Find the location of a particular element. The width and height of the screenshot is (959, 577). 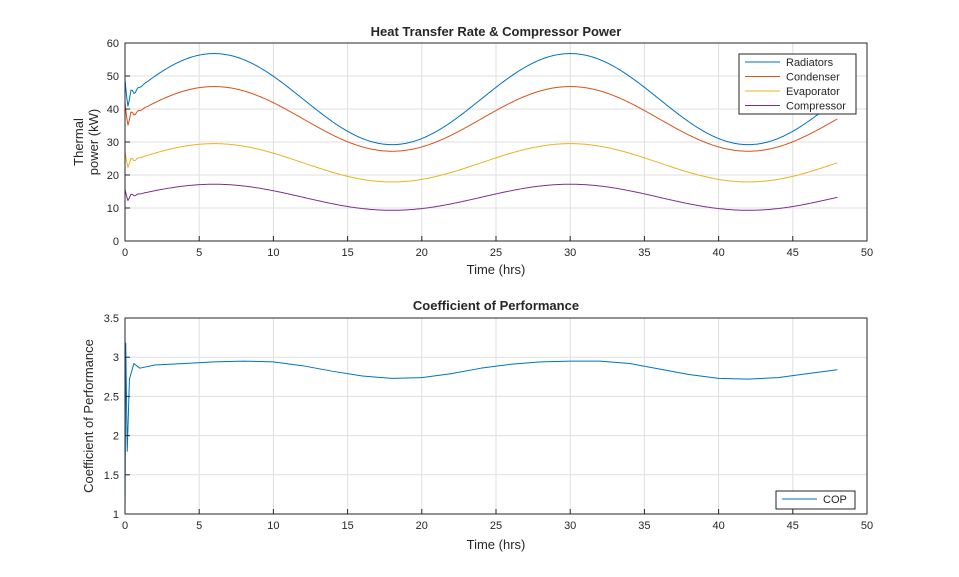

legend-label: COP is located at coordinates (835, 500).